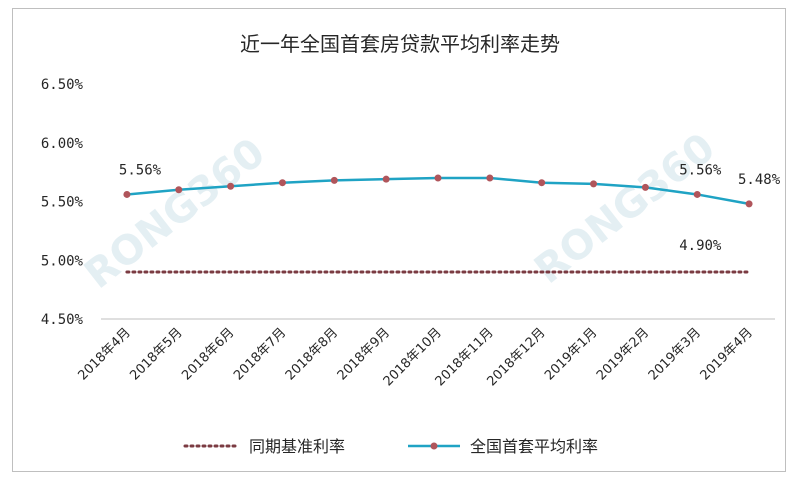  What do you see at coordinates (571, 354) in the screenshot?
I see `x-tick-label: 2019年1月` at bounding box center [571, 354].